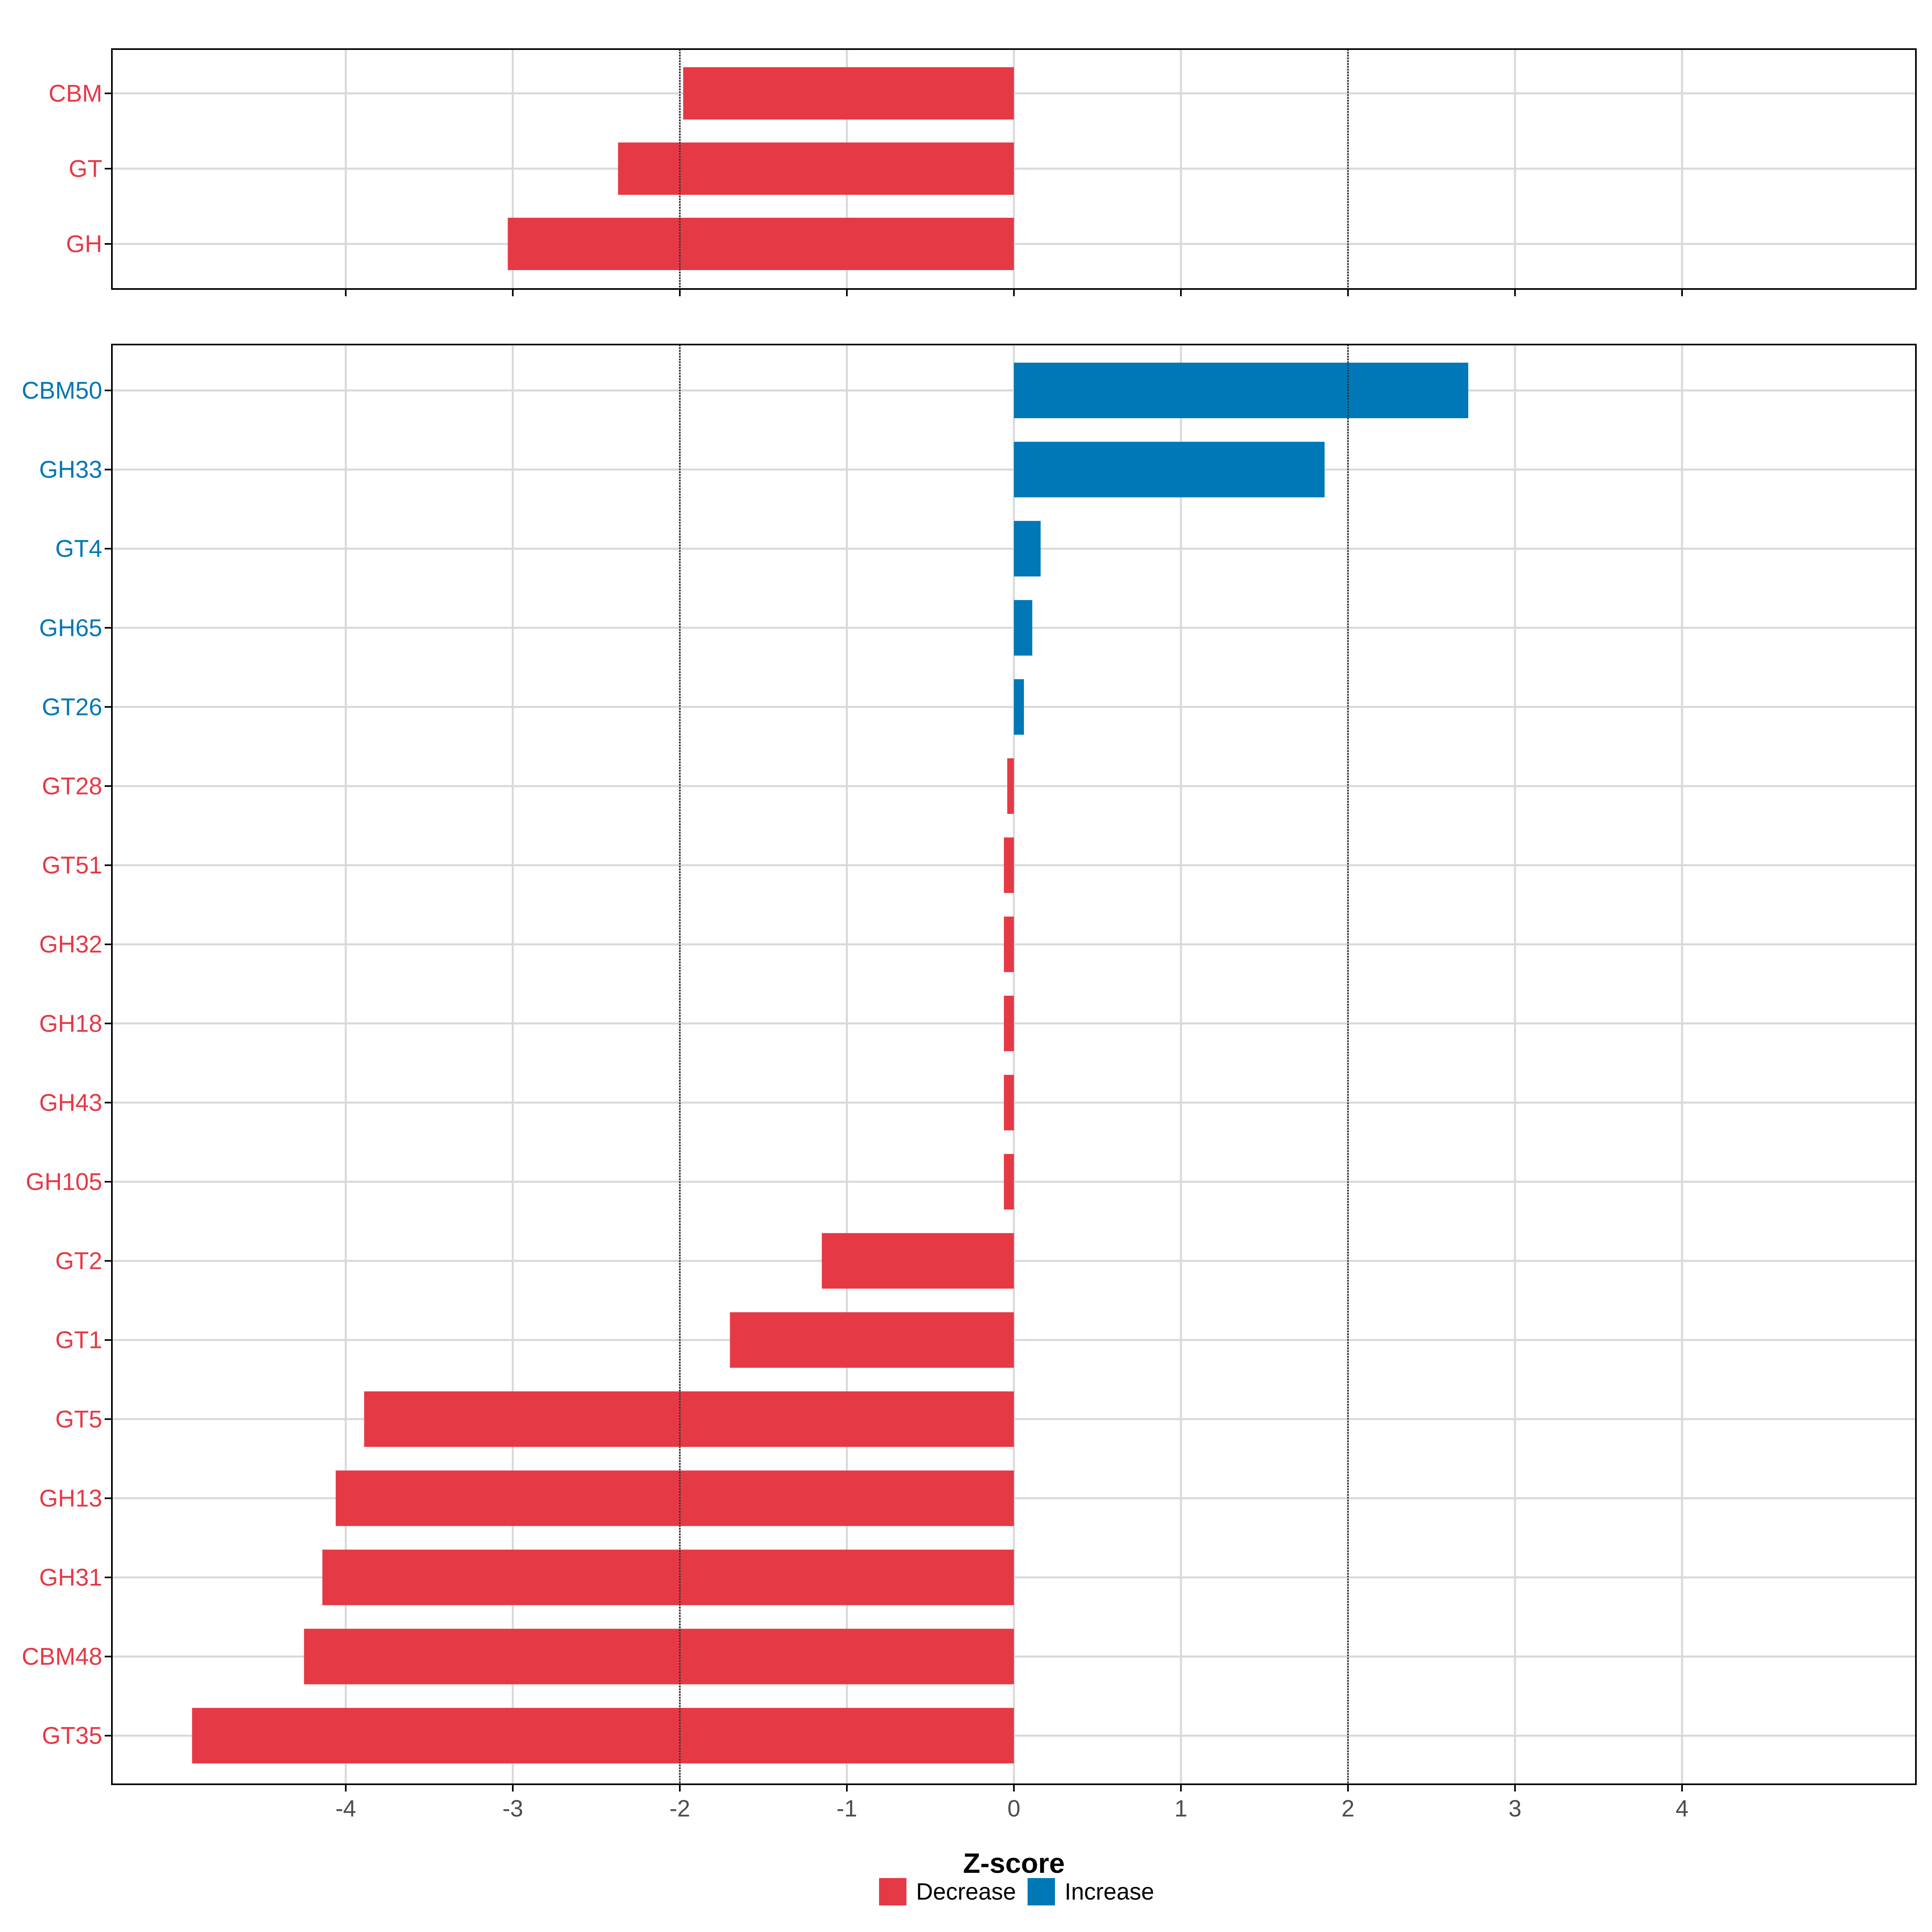 Image resolution: width=1932 pixels, height=1932 pixels. I want to click on category-label: GT5, so click(78, 1419).